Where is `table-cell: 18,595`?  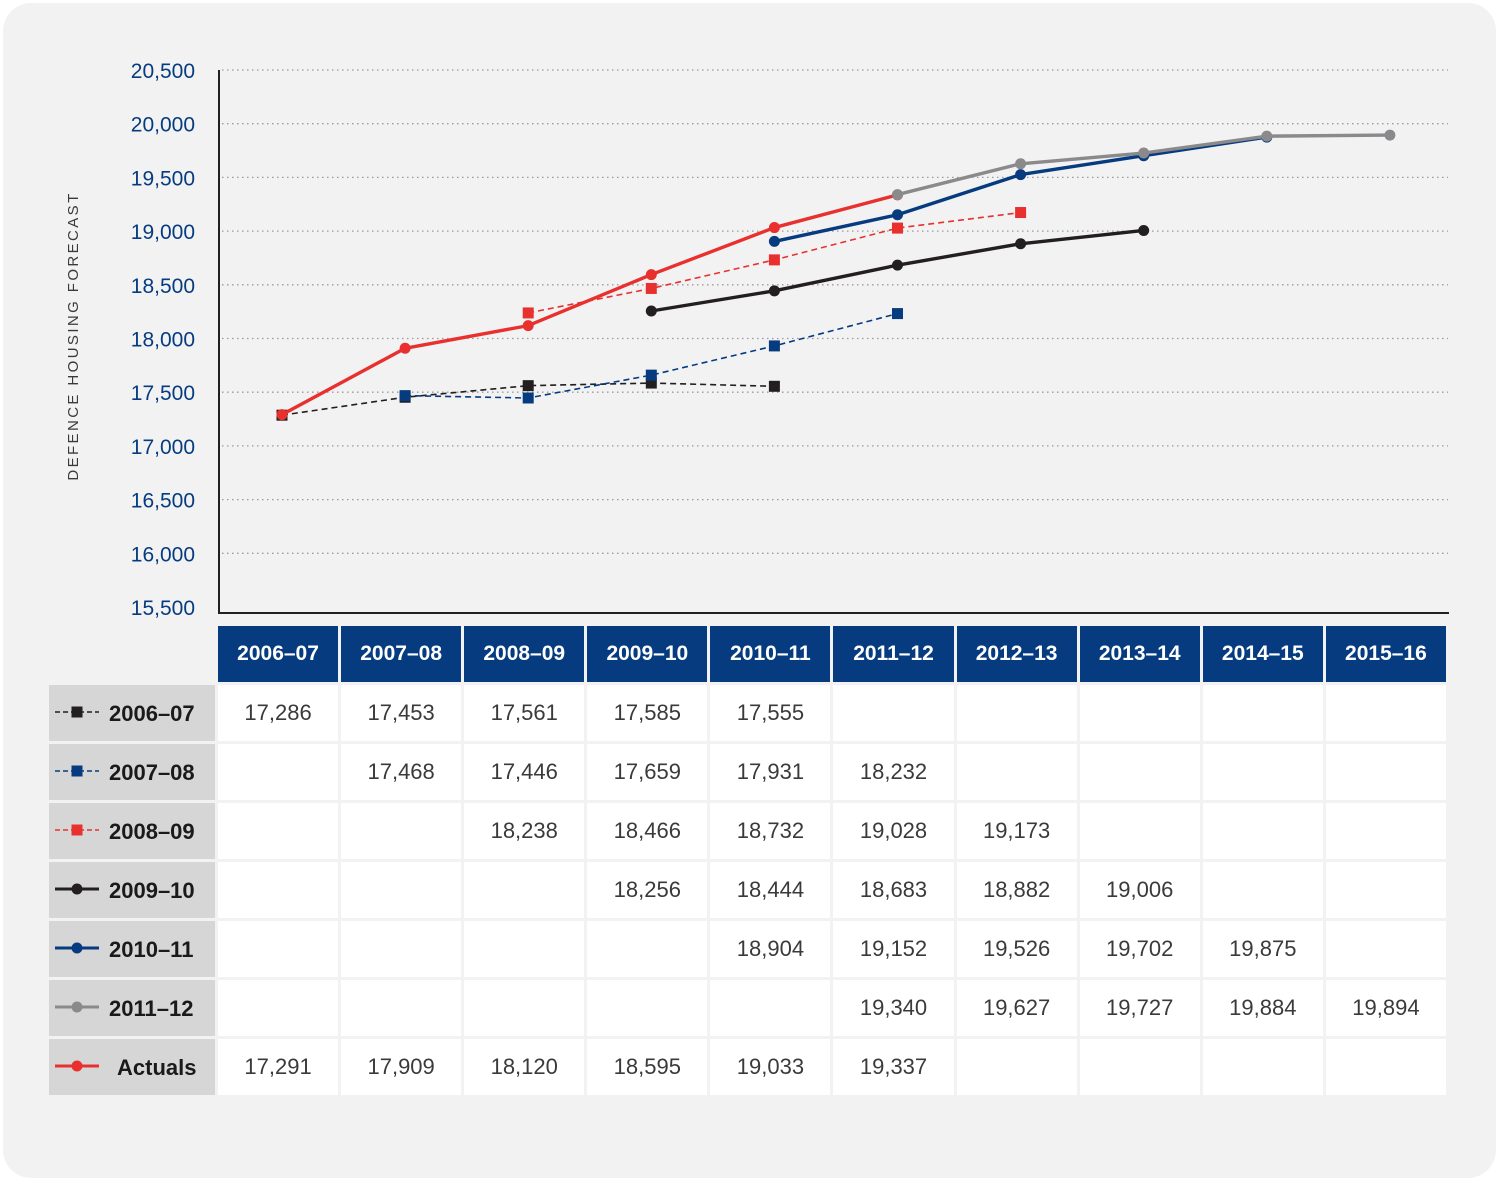 table-cell: 18,595 is located at coordinates (647, 1067).